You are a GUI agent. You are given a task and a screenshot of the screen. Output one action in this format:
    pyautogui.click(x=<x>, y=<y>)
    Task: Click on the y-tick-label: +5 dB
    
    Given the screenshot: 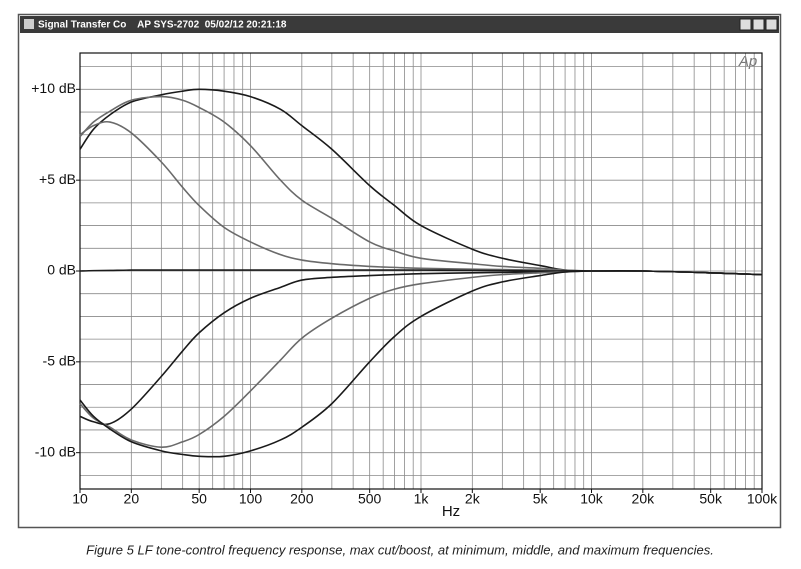 What is the action you would take?
    pyautogui.click(x=57, y=179)
    